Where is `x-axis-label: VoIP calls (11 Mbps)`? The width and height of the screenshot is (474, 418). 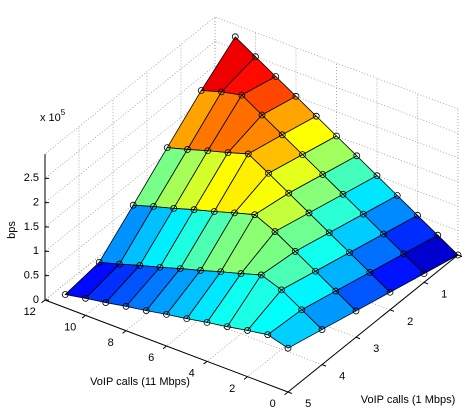
x-axis-label: VoIP calls (11 Mbps) is located at coordinates (140, 382).